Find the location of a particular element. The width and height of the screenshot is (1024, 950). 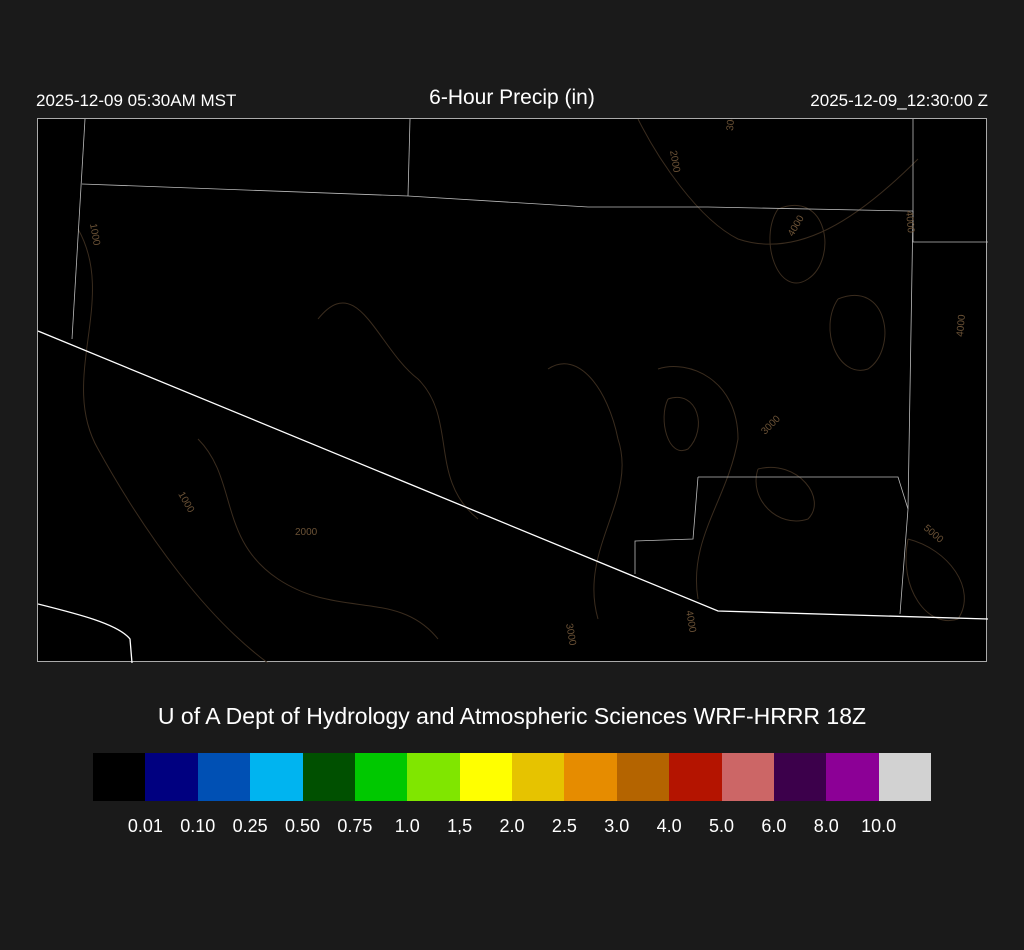

colorbar-label: 0.01 is located at coordinates (145, 826).